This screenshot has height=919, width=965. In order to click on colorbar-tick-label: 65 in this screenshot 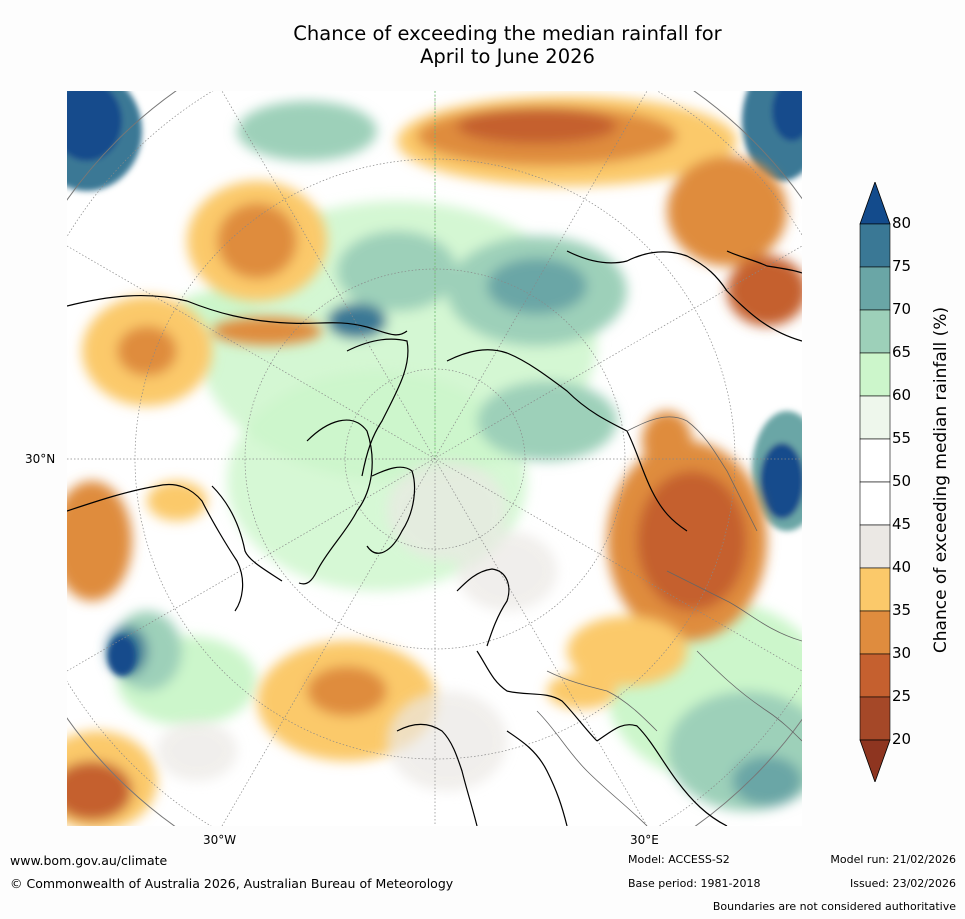, I will do `click(902, 352)`.